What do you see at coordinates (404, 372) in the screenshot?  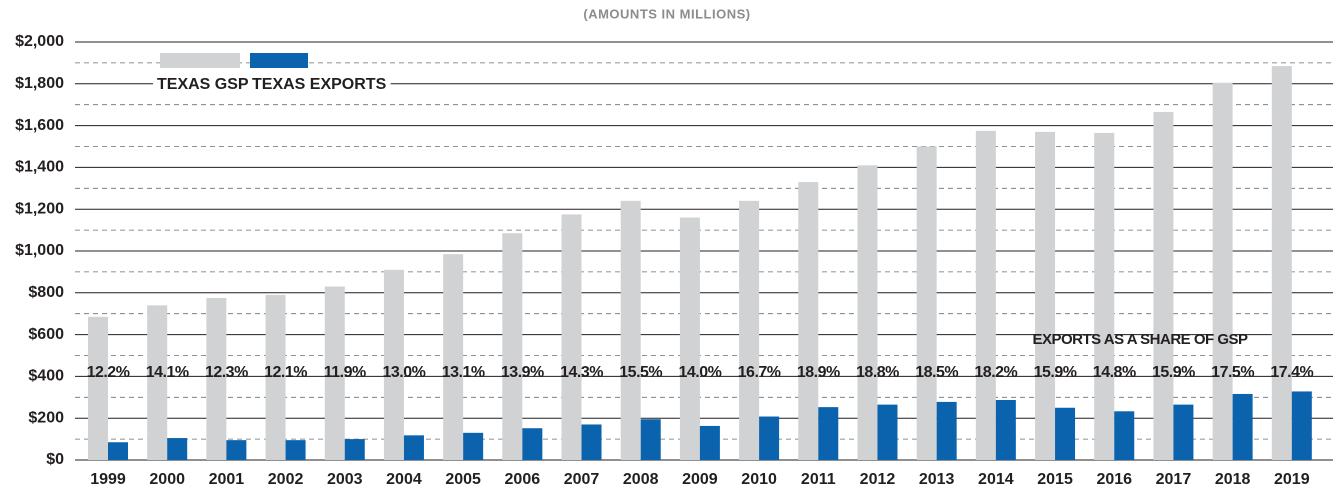 I see `share-label: 13.0%` at bounding box center [404, 372].